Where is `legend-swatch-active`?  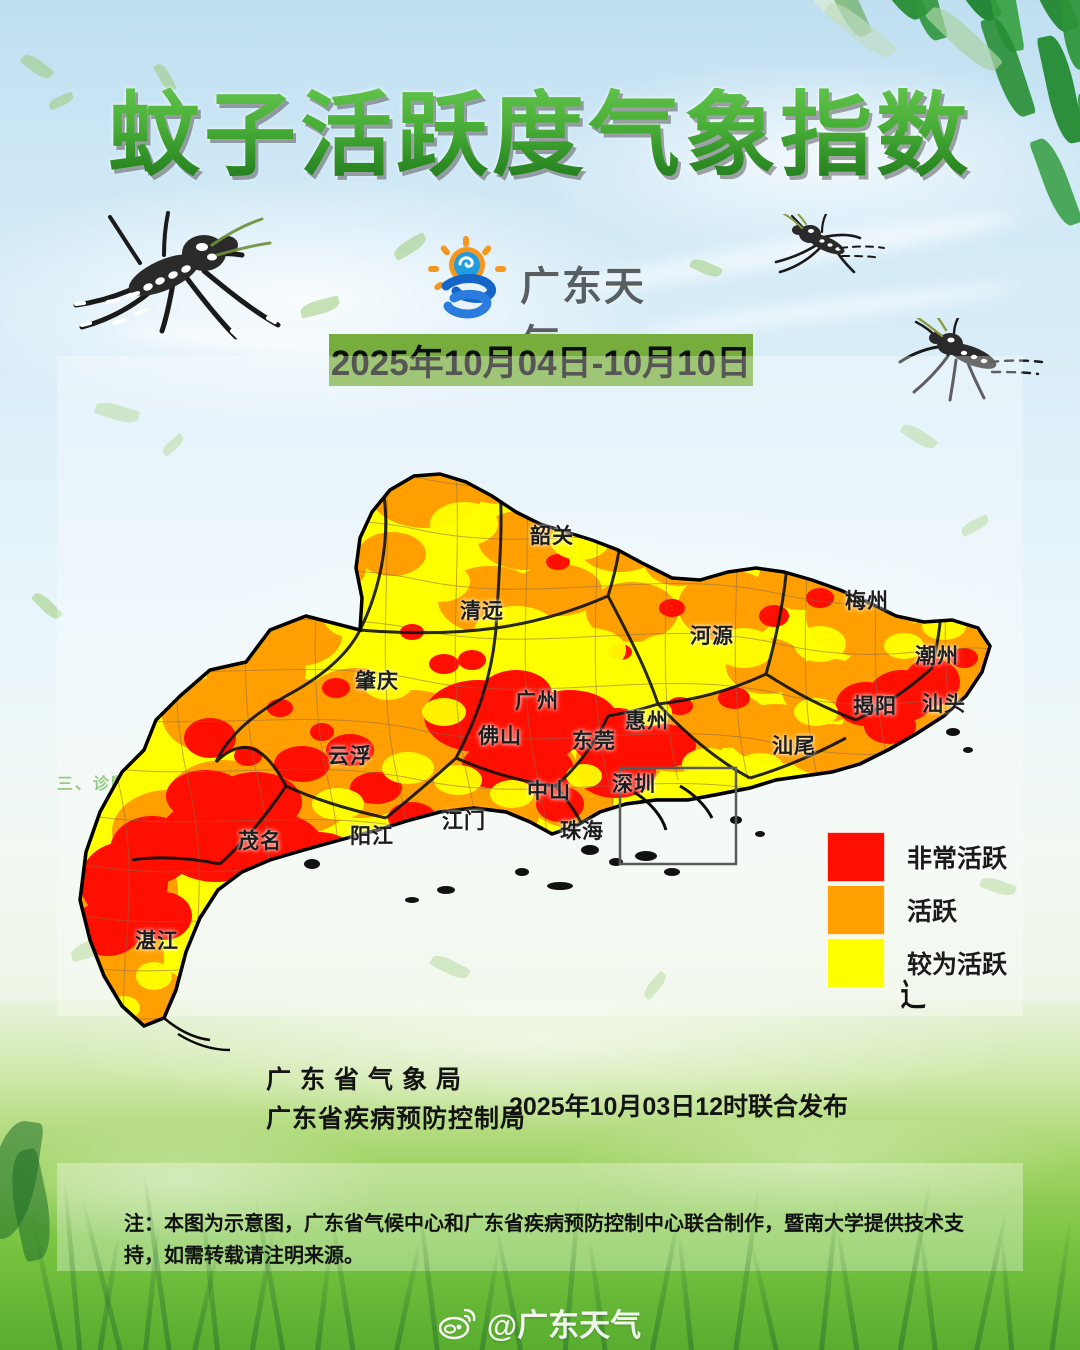
legend-swatch-active is located at coordinates (856, 909).